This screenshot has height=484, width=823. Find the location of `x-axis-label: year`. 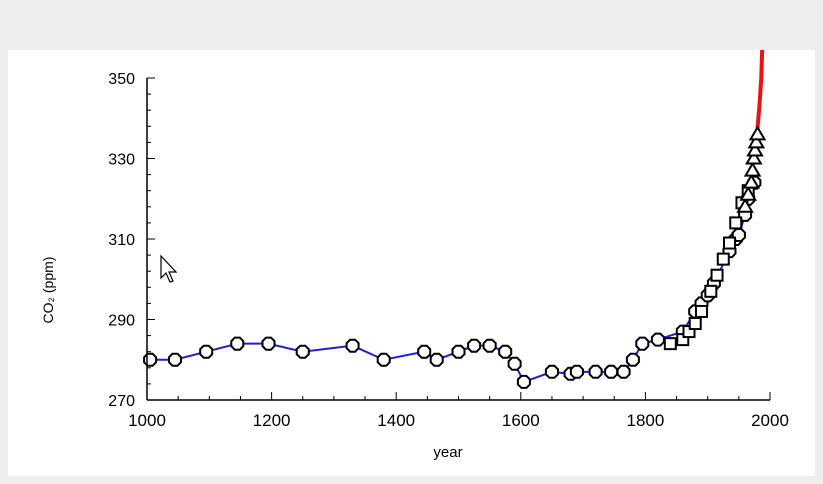

x-axis-label: year is located at coordinates (447, 452).